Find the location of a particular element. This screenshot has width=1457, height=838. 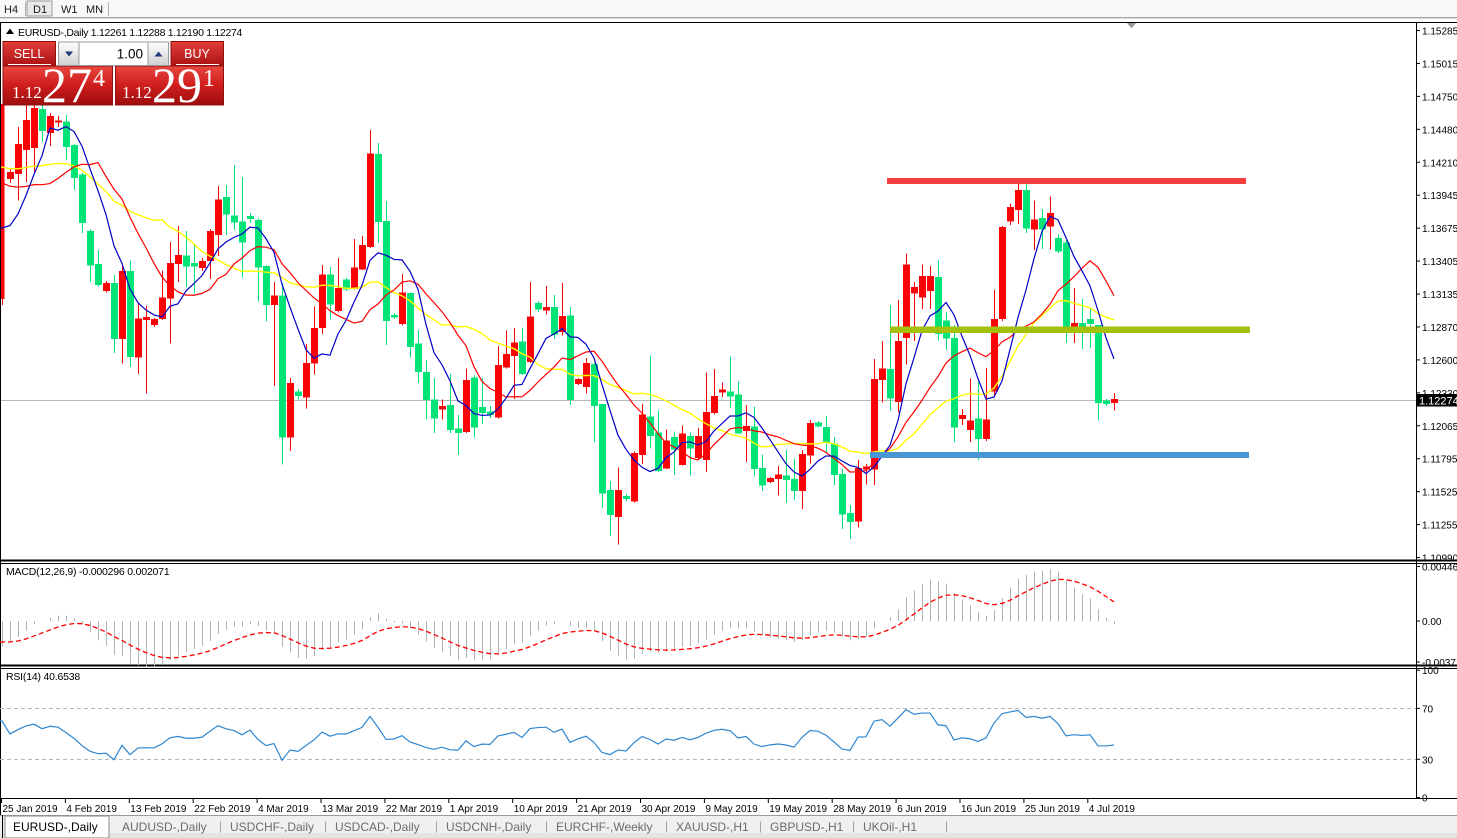

svg-text: 25 Jan 2019 is located at coordinates (30, 809).